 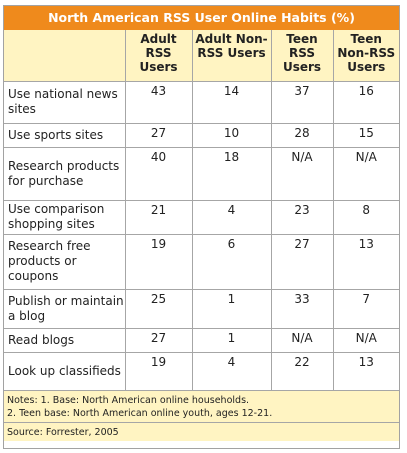 I want to click on table-row: Research products for purchase 40 18 N/A N/A, so click(x=201, y=173).